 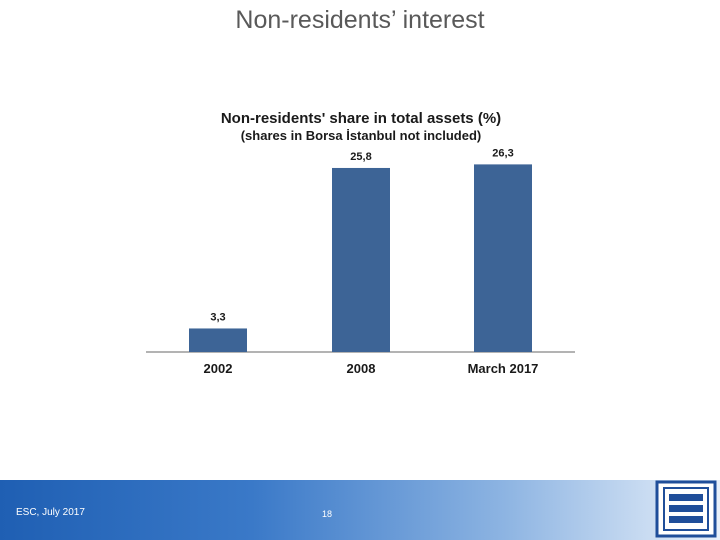 I want to click on data-label-3: 26,3, so click(x=502, y=153).